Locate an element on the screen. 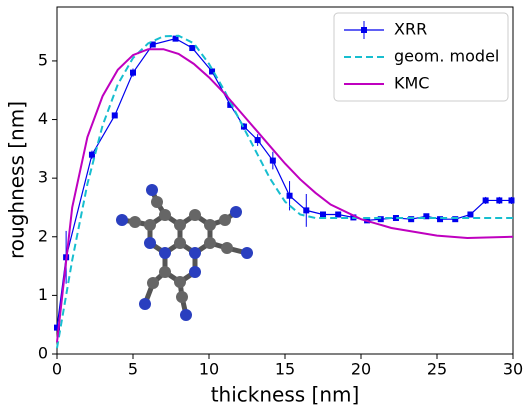 The width and height of the screenshot is (525, 411). molecule-atoms is located at coordinates (184, 252).